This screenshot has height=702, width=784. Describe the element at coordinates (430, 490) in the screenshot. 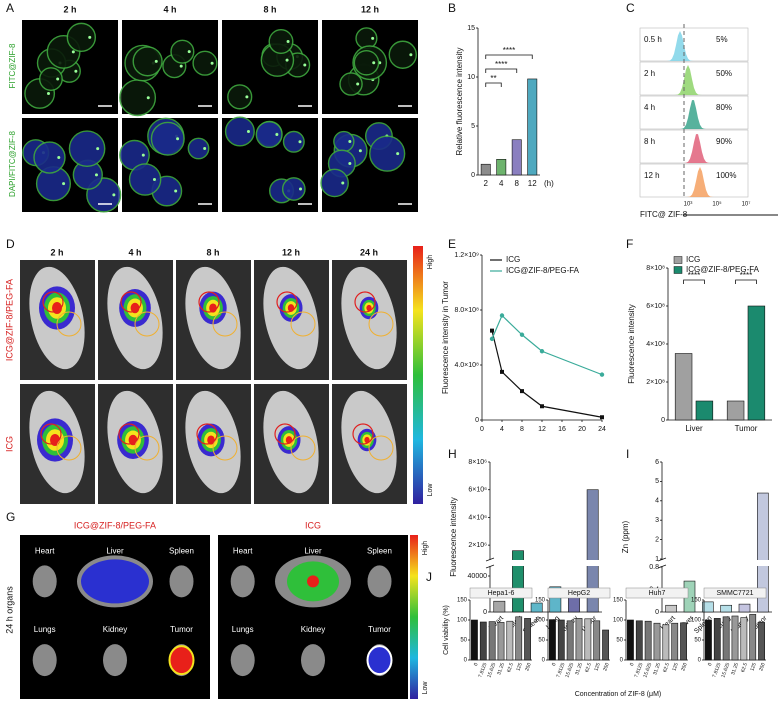

I see `colorbar-label: Low` at that location.